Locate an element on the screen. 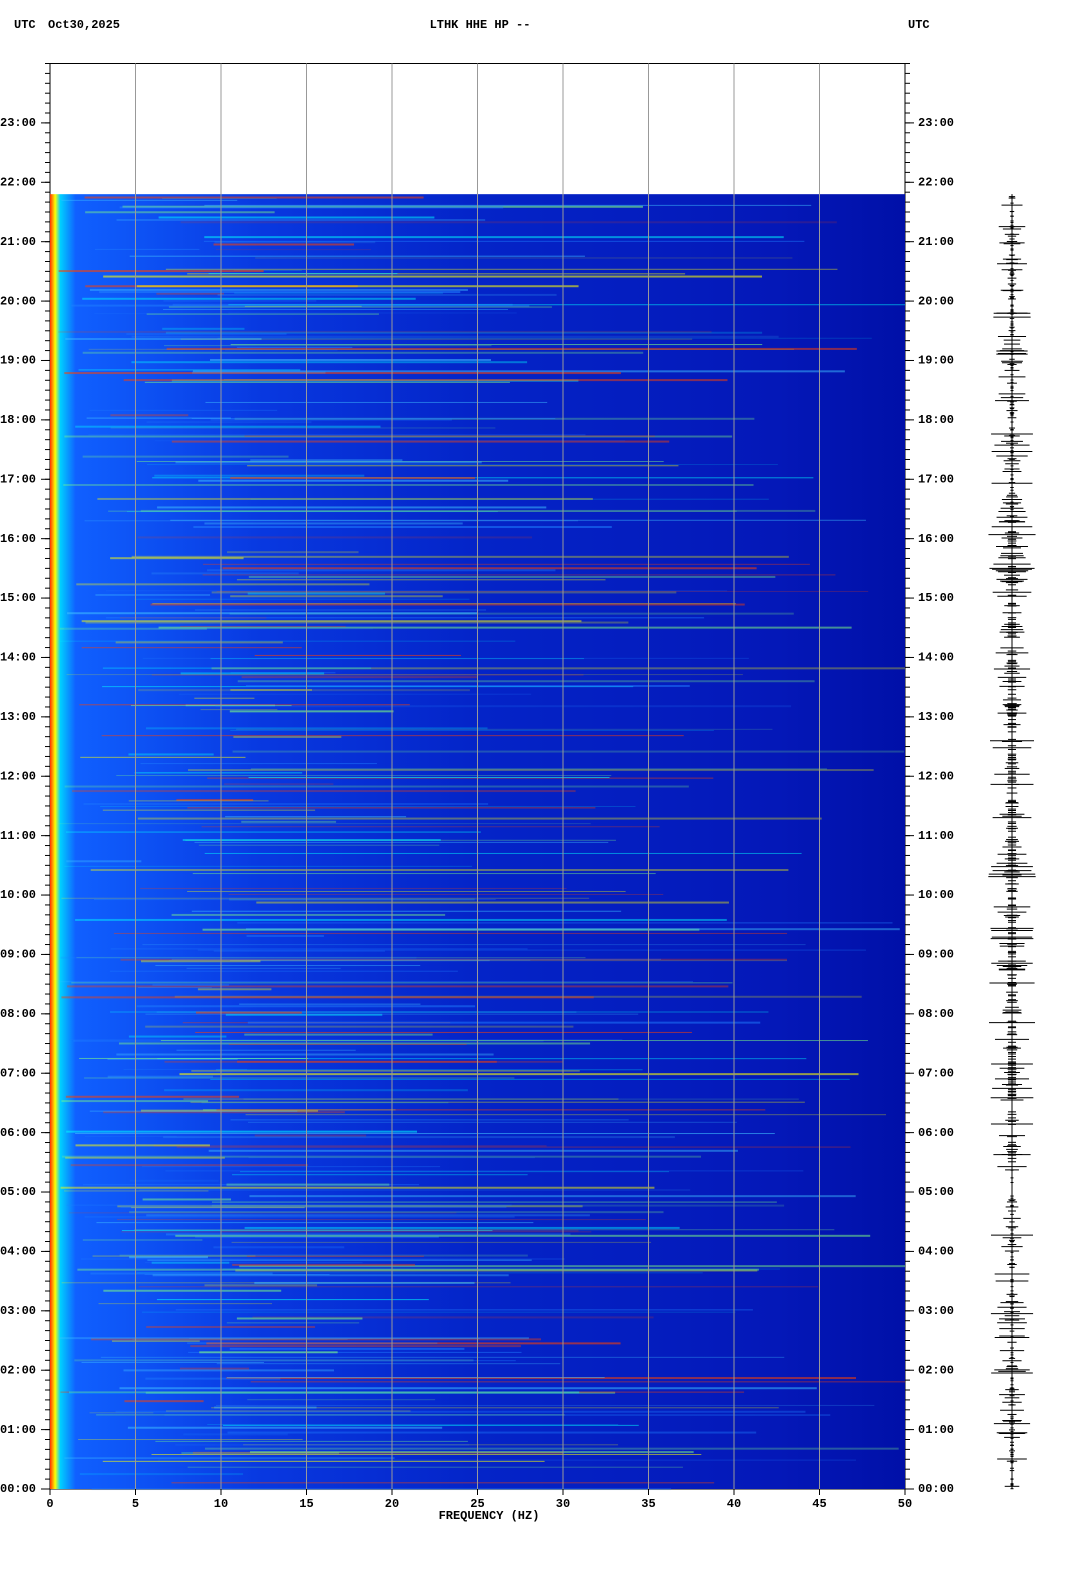  y-tick-label-right: 17:00 is located at coordinates (936, 479).